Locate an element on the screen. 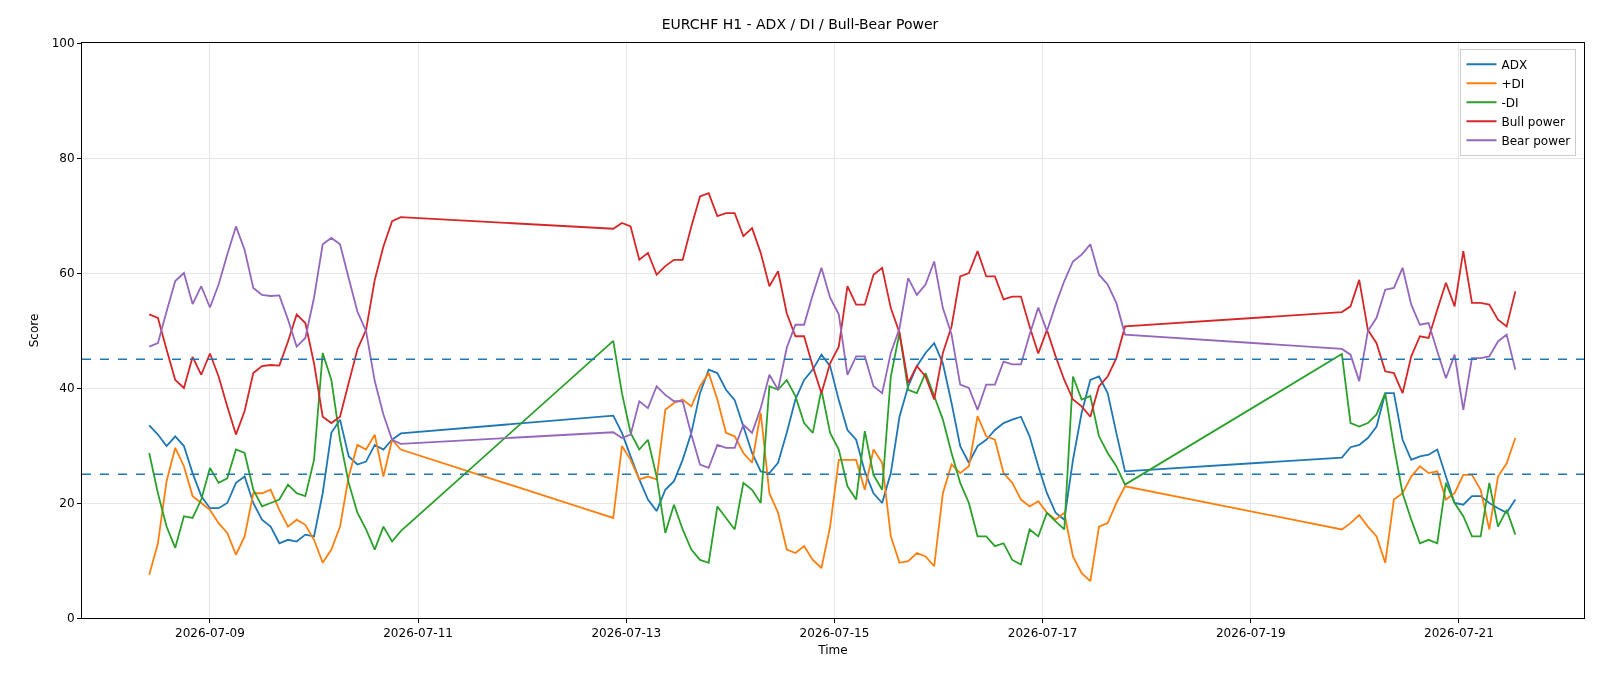 The width and height of the screenshot is (1600, 686). y-axis-title: Score is located at coordinates (33, 330).